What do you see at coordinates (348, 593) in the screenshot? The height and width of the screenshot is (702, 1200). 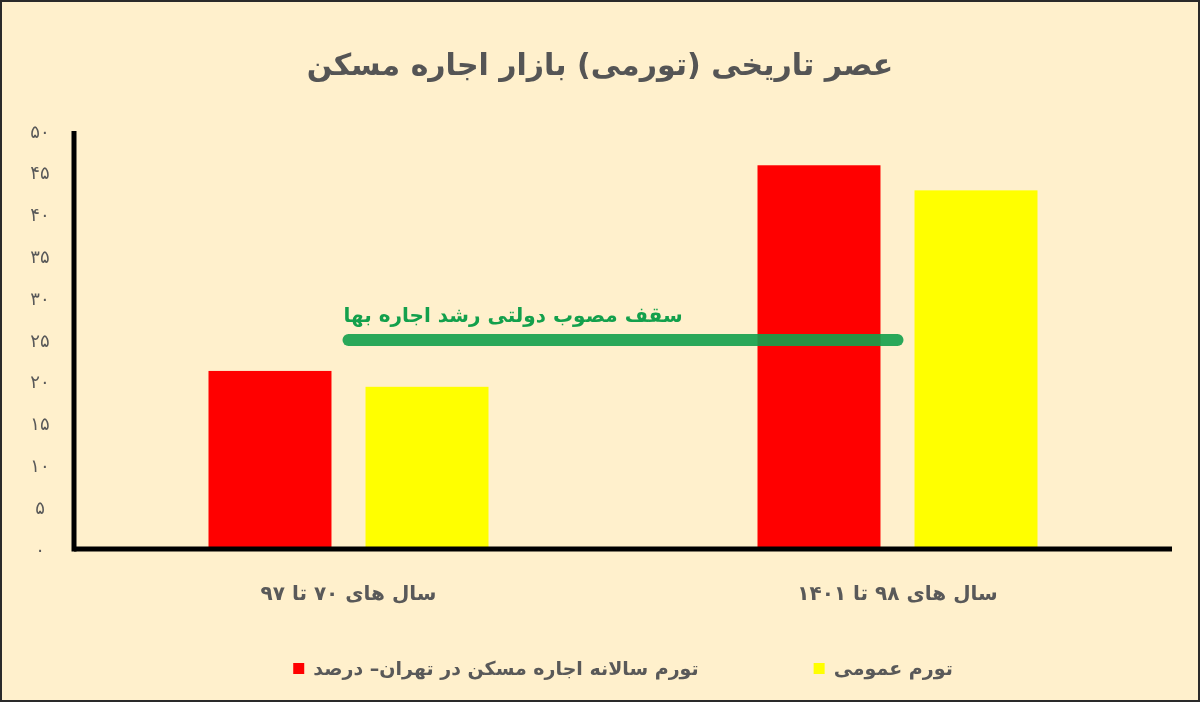 I see `x-tick-label: سال های ۷۰ تا ۹۷` at bounding box center [348, 593].